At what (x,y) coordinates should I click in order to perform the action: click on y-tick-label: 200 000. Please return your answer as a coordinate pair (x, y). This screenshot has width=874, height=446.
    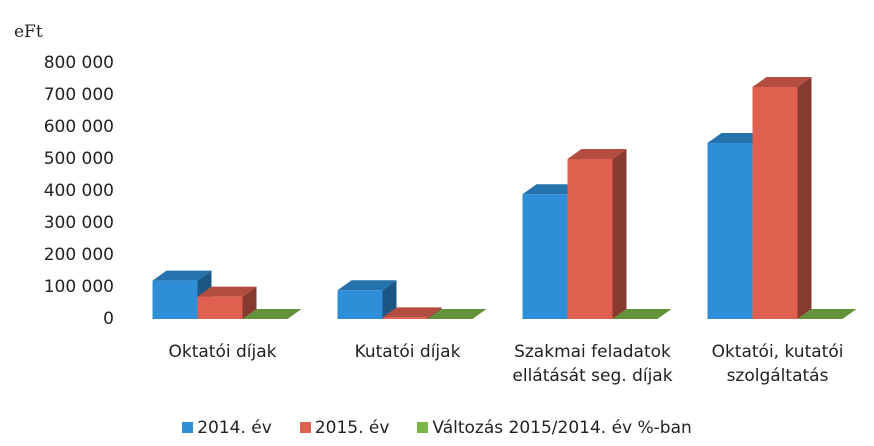
    Looking at the image, I should click on (79, 255).